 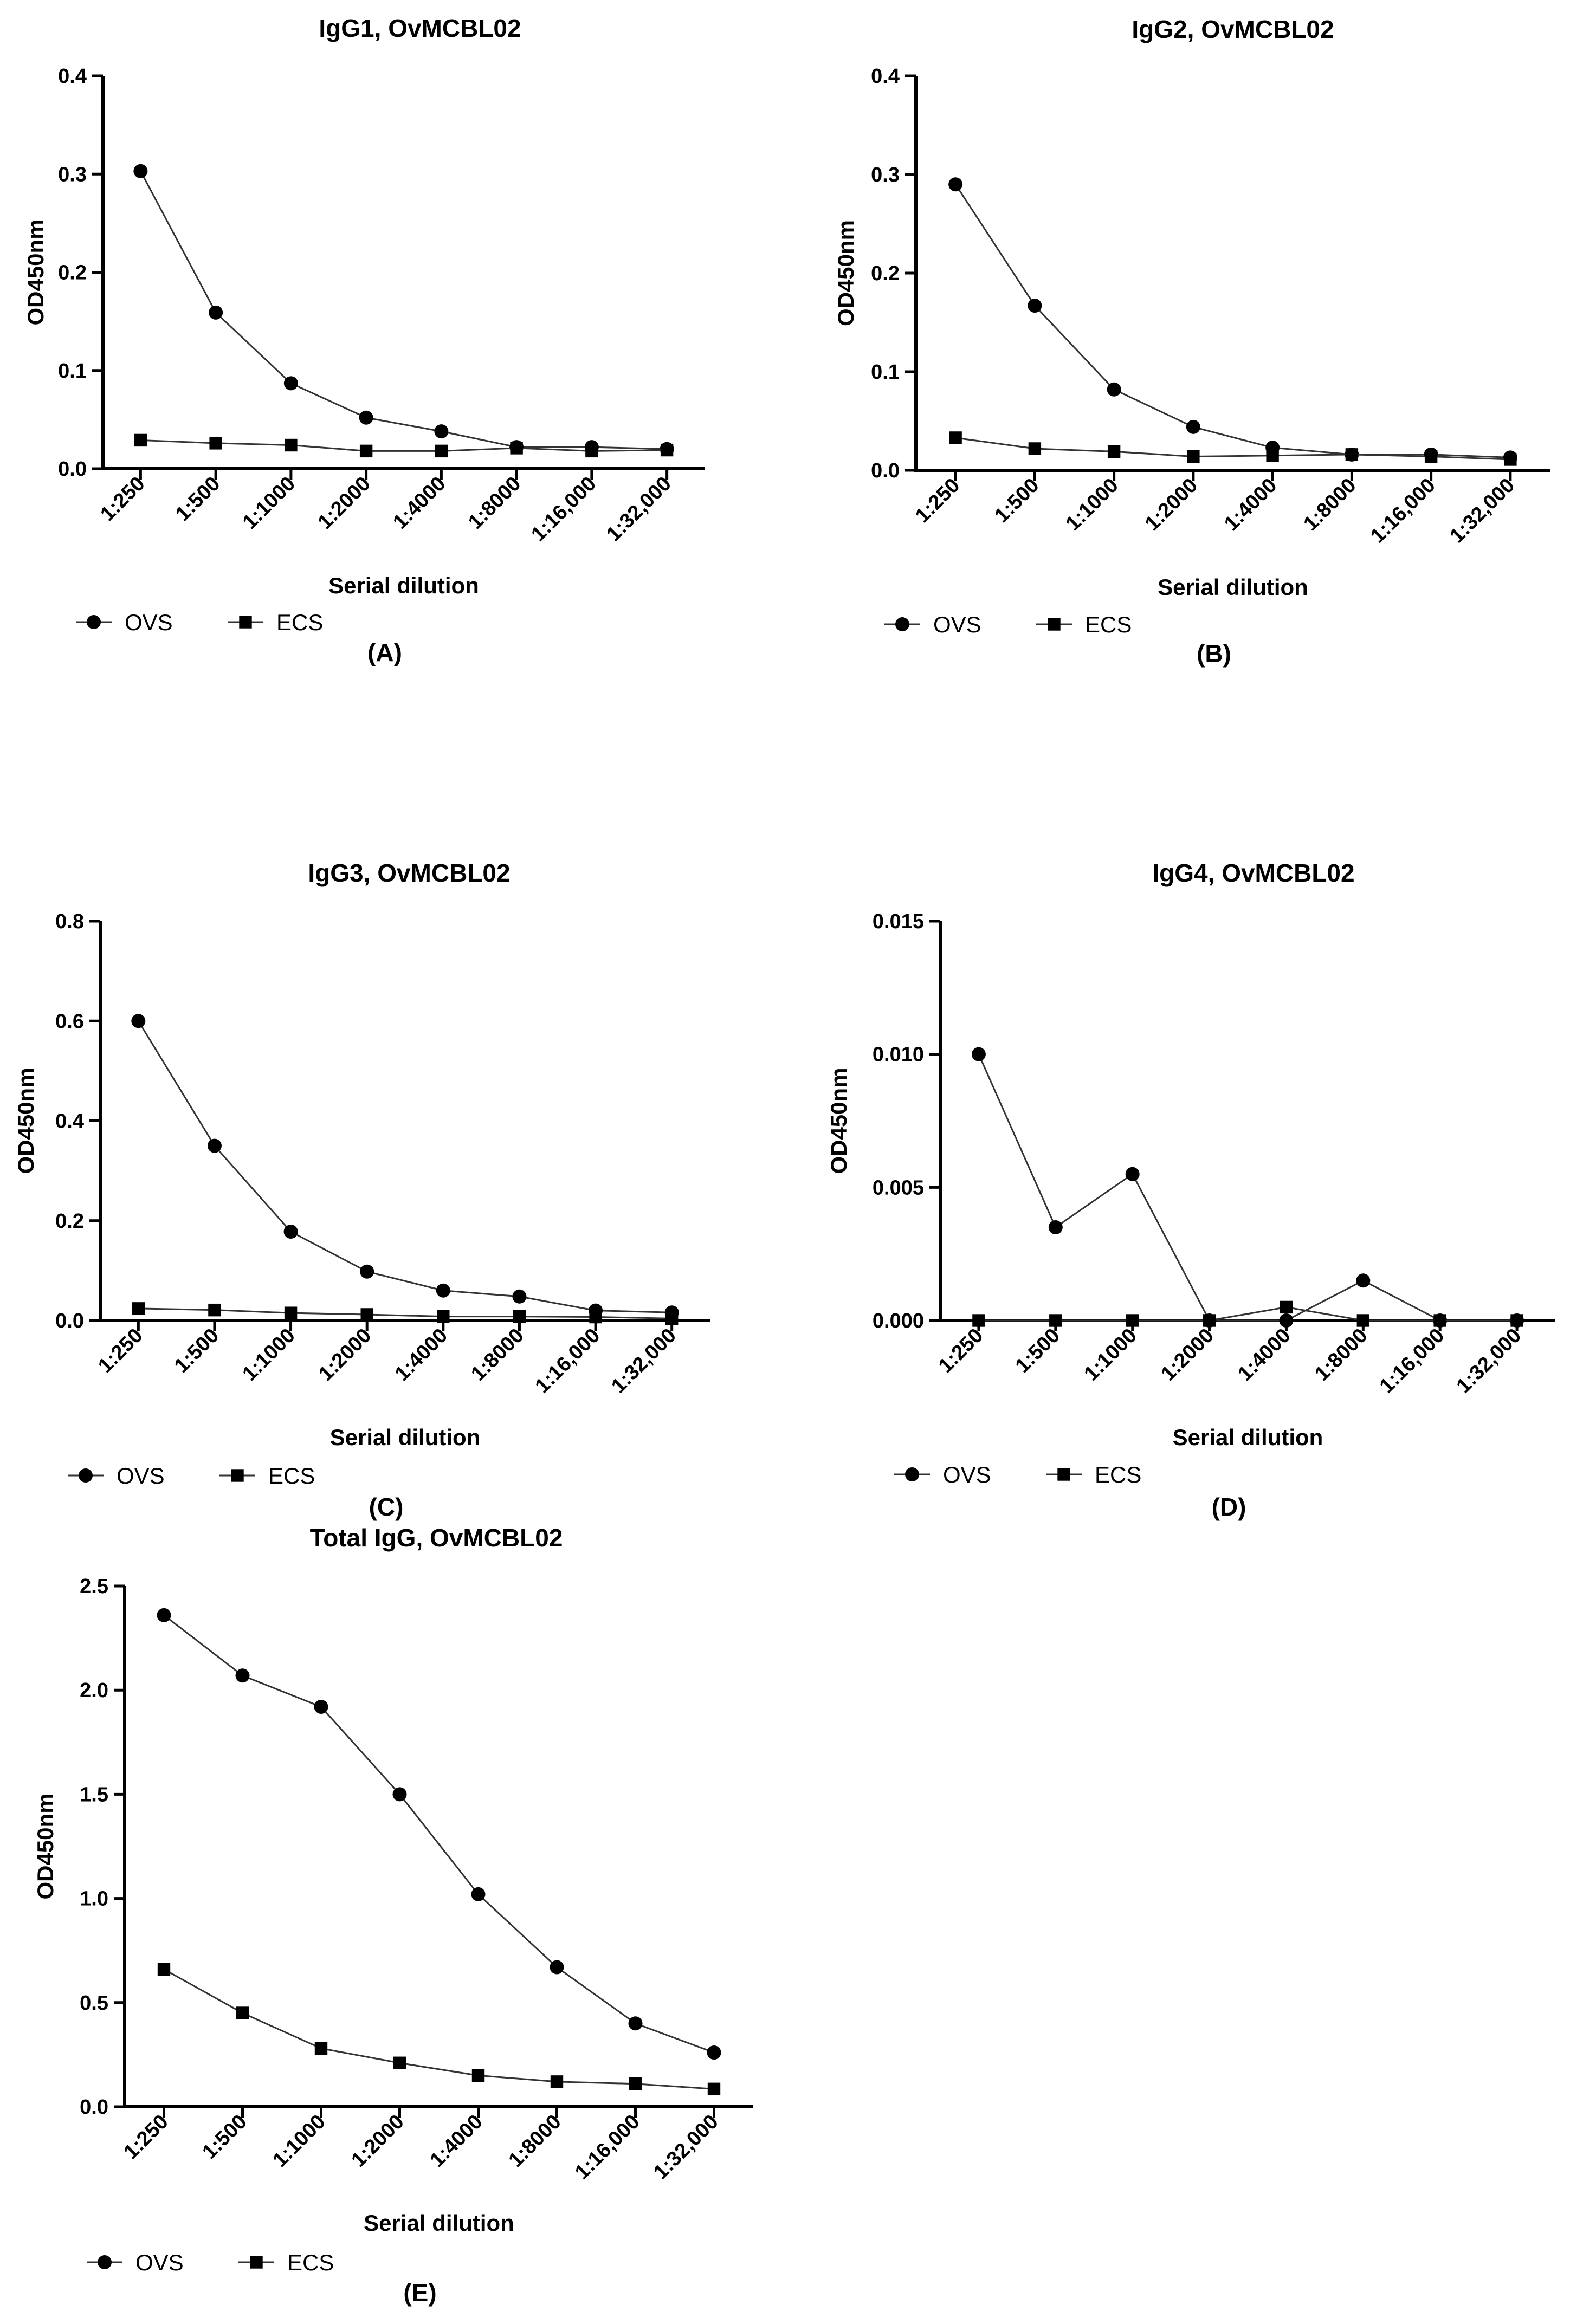 What do you see at coordinates (1214, 653) in the screenshot?
I see `panel-label: (B)` at bounding box center [1214, 653].